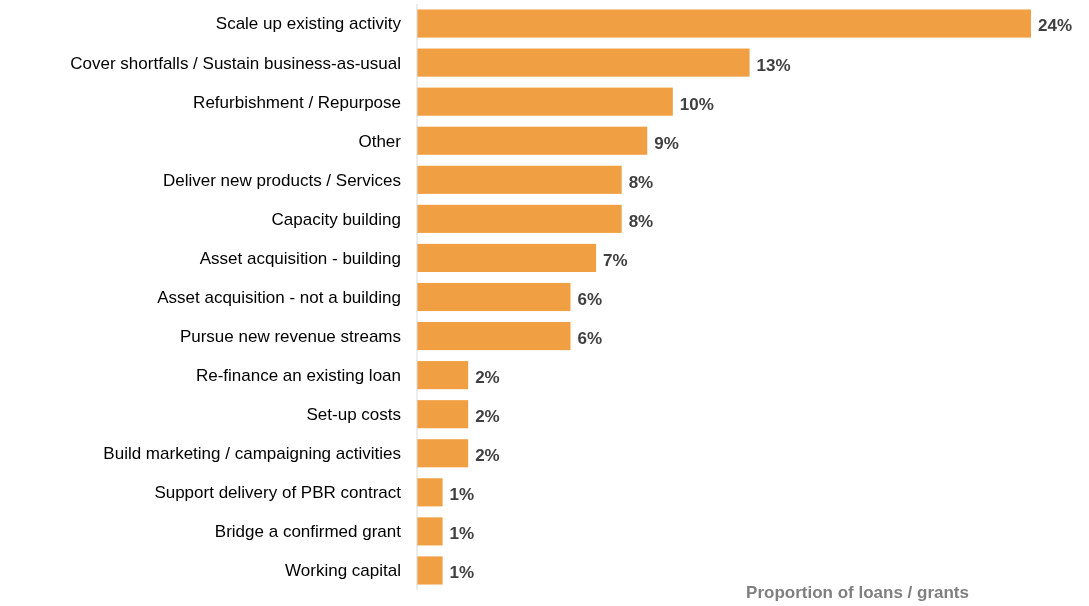 This screenshot has height=606, width=1089. What do you see at coordinates (615, 260) in the screenshot?
I see `data-label: 7%` at bounding box center [615, 260].